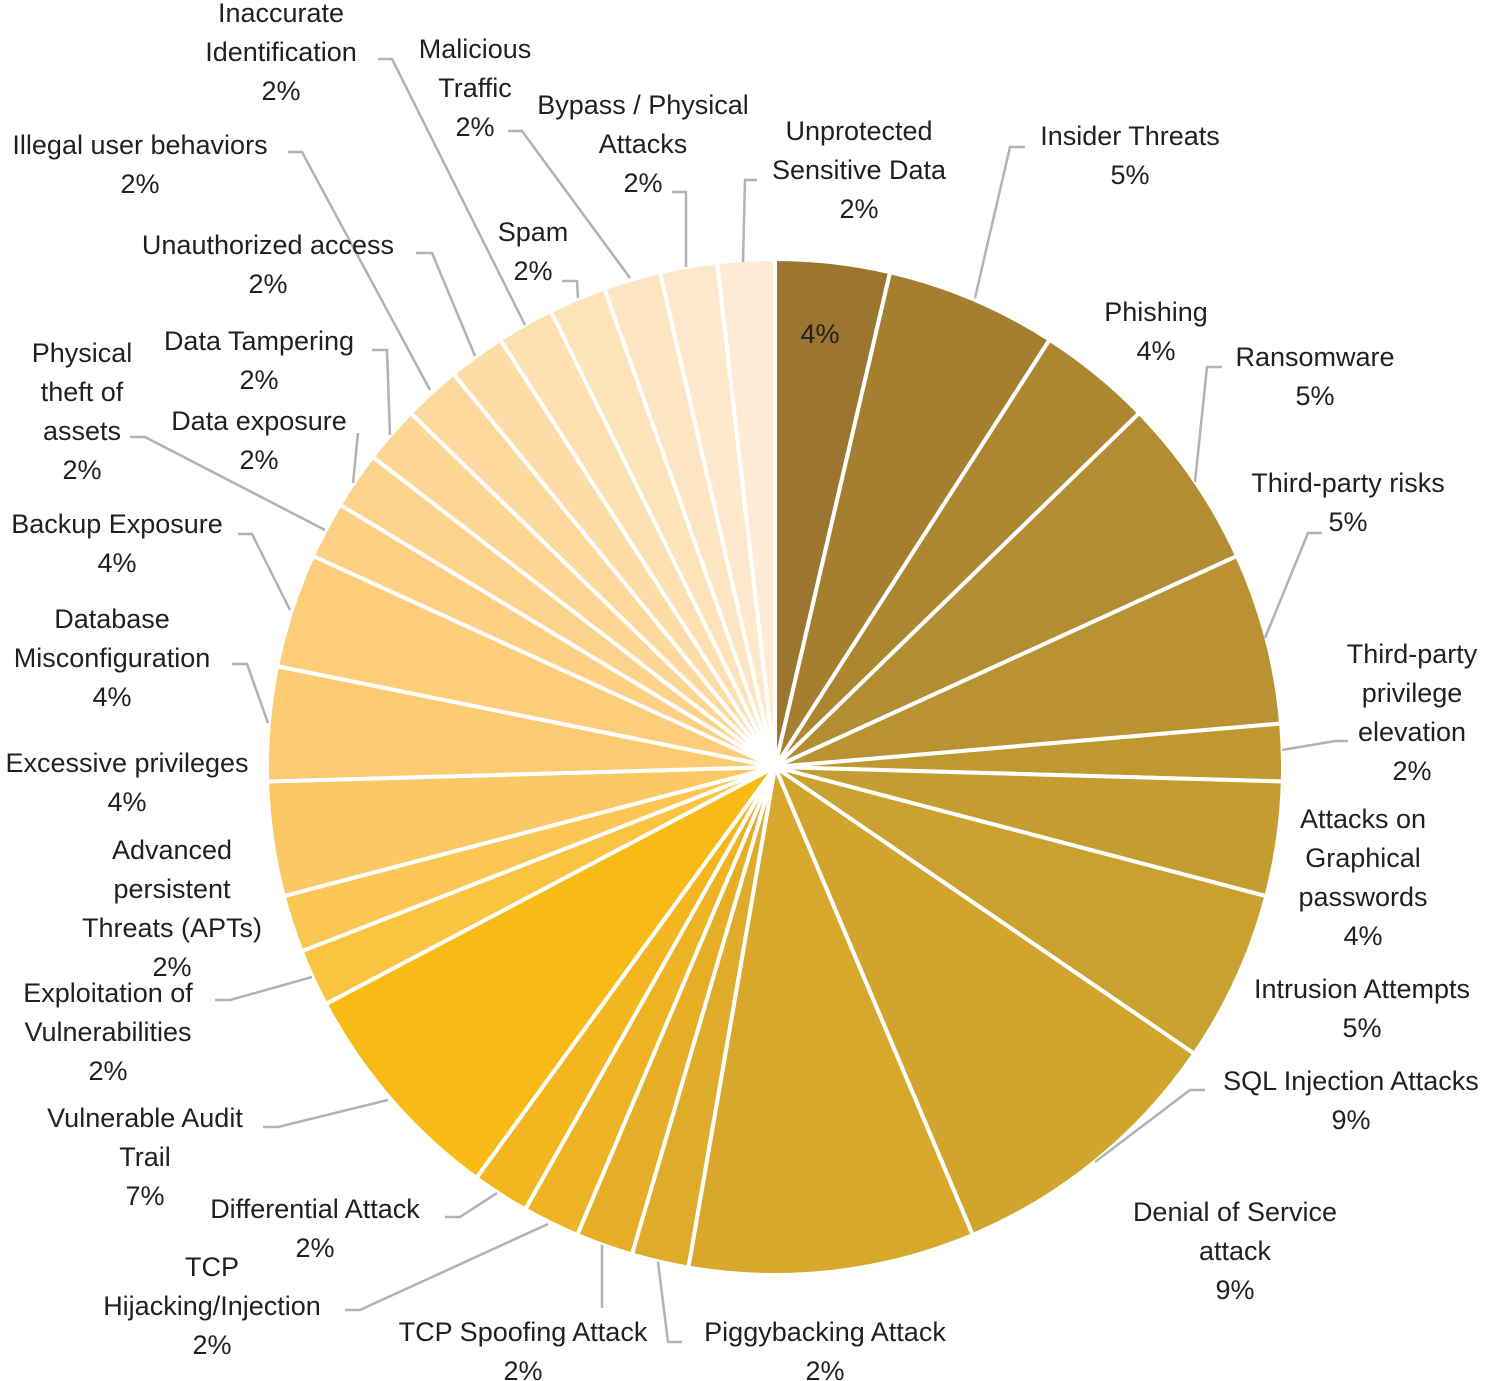  What do you see at coordinates (259, 440) in the screenshot?
I see `slice-label: Data exposure 2%` at bounding box center [259, 440].